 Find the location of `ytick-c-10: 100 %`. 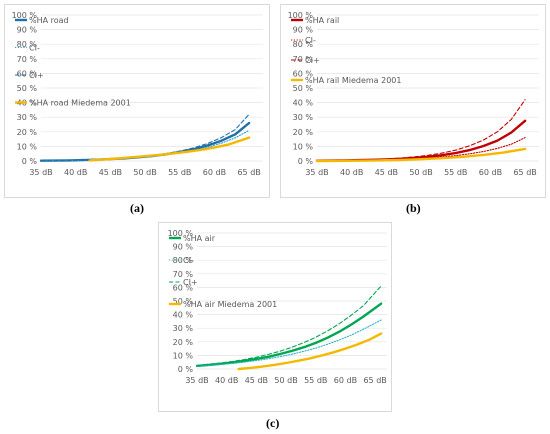

ytick-c-10: 100 % is located at coordinates (181, 233).